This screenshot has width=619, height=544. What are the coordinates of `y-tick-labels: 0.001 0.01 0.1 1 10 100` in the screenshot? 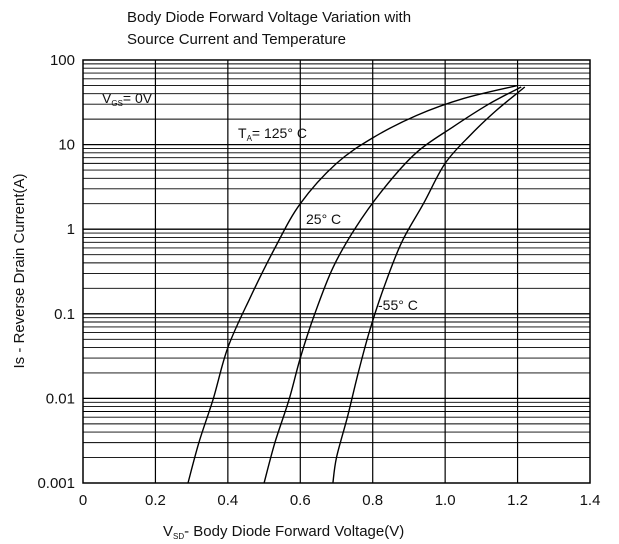 It's located at (56, 272).